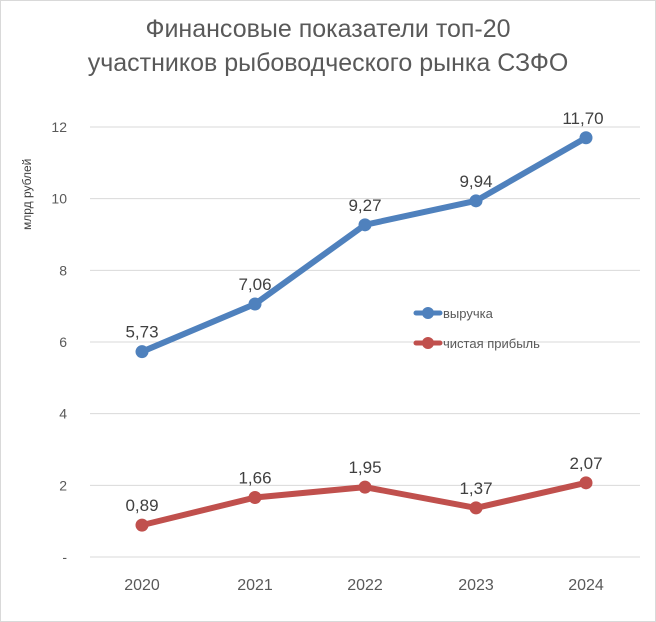 The width and height of the screenshot is (656, 622). Describe the element at coordinates (141, 332) in the screenshot. I see `data-label: 5,73` at that location.